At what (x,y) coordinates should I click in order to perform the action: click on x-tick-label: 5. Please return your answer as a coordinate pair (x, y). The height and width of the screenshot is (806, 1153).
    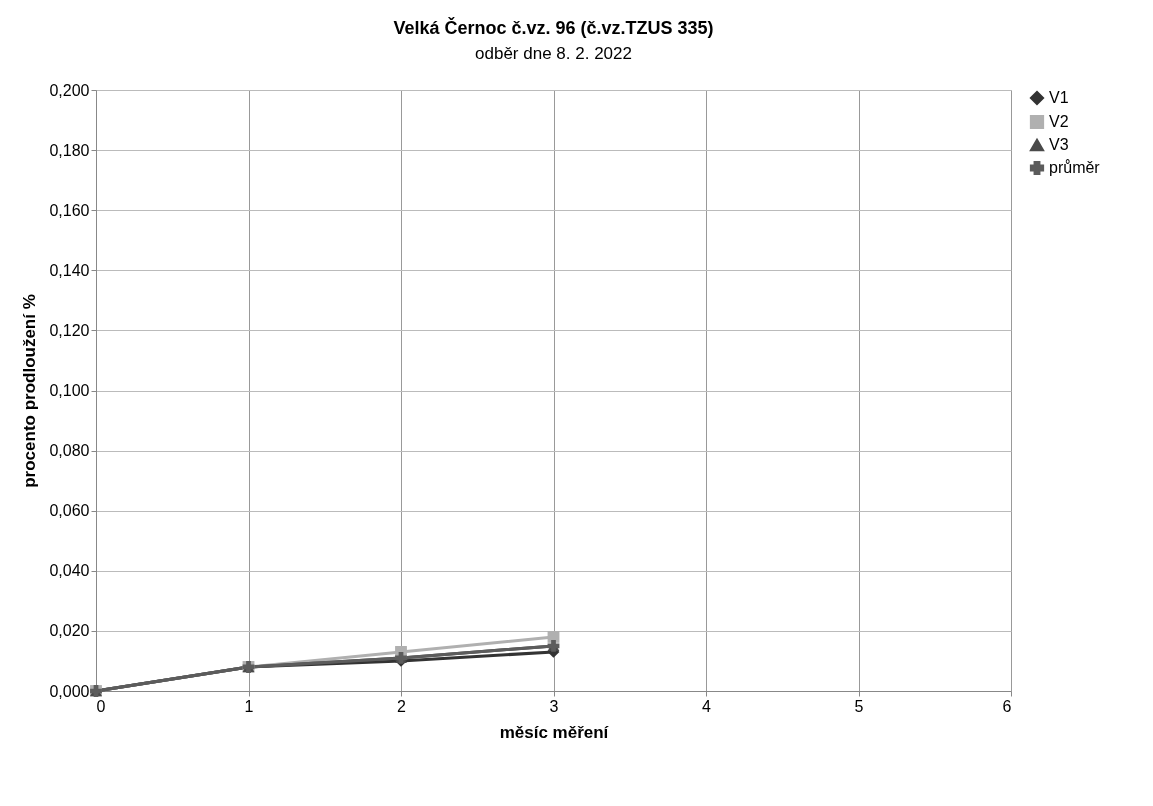
    Looking at the image, I should click on (859, 706).